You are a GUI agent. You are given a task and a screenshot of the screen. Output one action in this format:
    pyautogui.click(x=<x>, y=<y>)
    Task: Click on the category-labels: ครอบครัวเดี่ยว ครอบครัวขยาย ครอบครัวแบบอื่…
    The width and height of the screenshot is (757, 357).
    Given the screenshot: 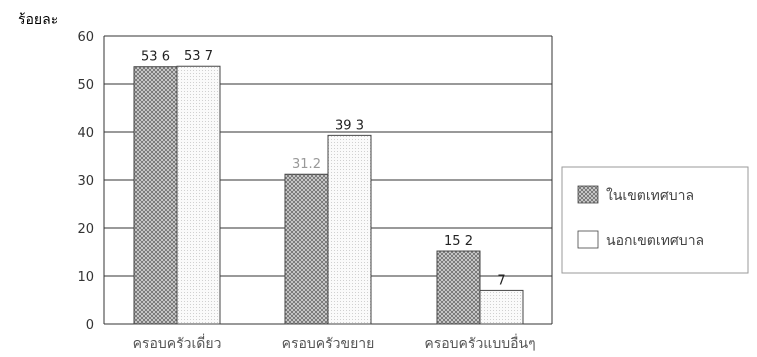 What is the action you would take?
    pyautogui.click(x=334, y=343)
    